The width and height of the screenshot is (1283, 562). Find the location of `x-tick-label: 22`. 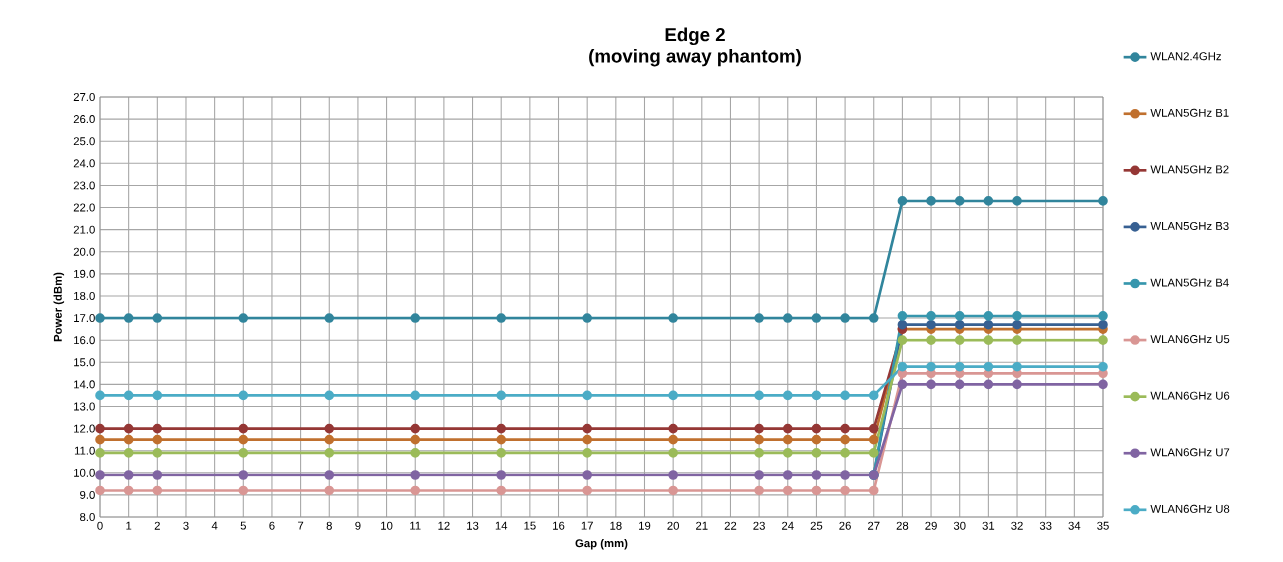

x-tick-label: 22 is located at coordinates (730, 525).